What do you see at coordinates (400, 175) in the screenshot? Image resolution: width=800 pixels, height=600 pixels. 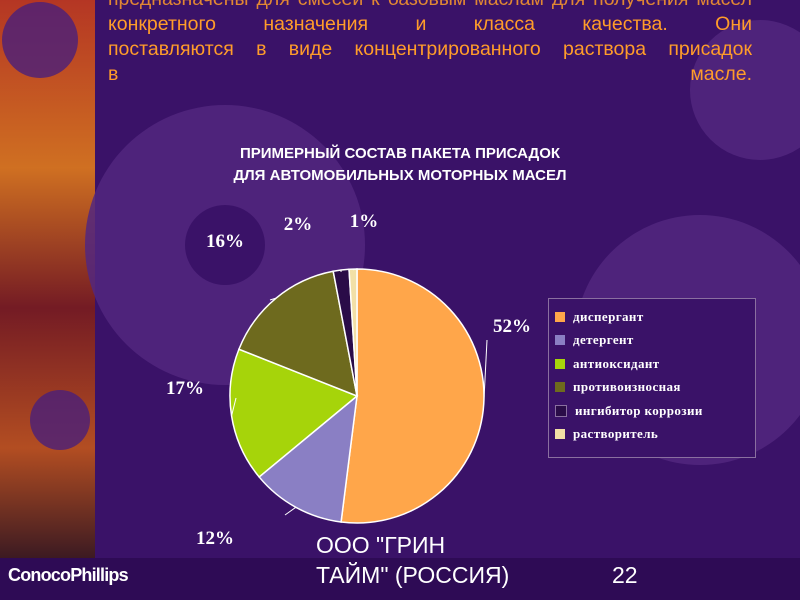 I see `chart-title-line: ДЛЯ АВТОМОБИЛЬНЫХ МОТОРНЫХ МАСЕЛ` at bounding box center [400, 175].